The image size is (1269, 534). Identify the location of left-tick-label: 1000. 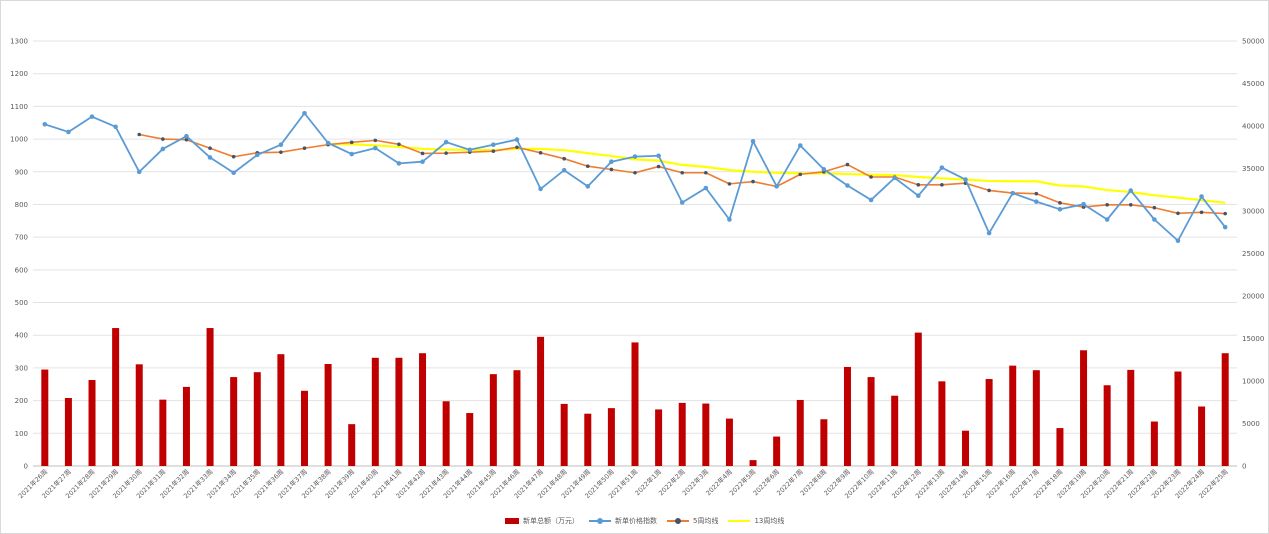
(19, 140).